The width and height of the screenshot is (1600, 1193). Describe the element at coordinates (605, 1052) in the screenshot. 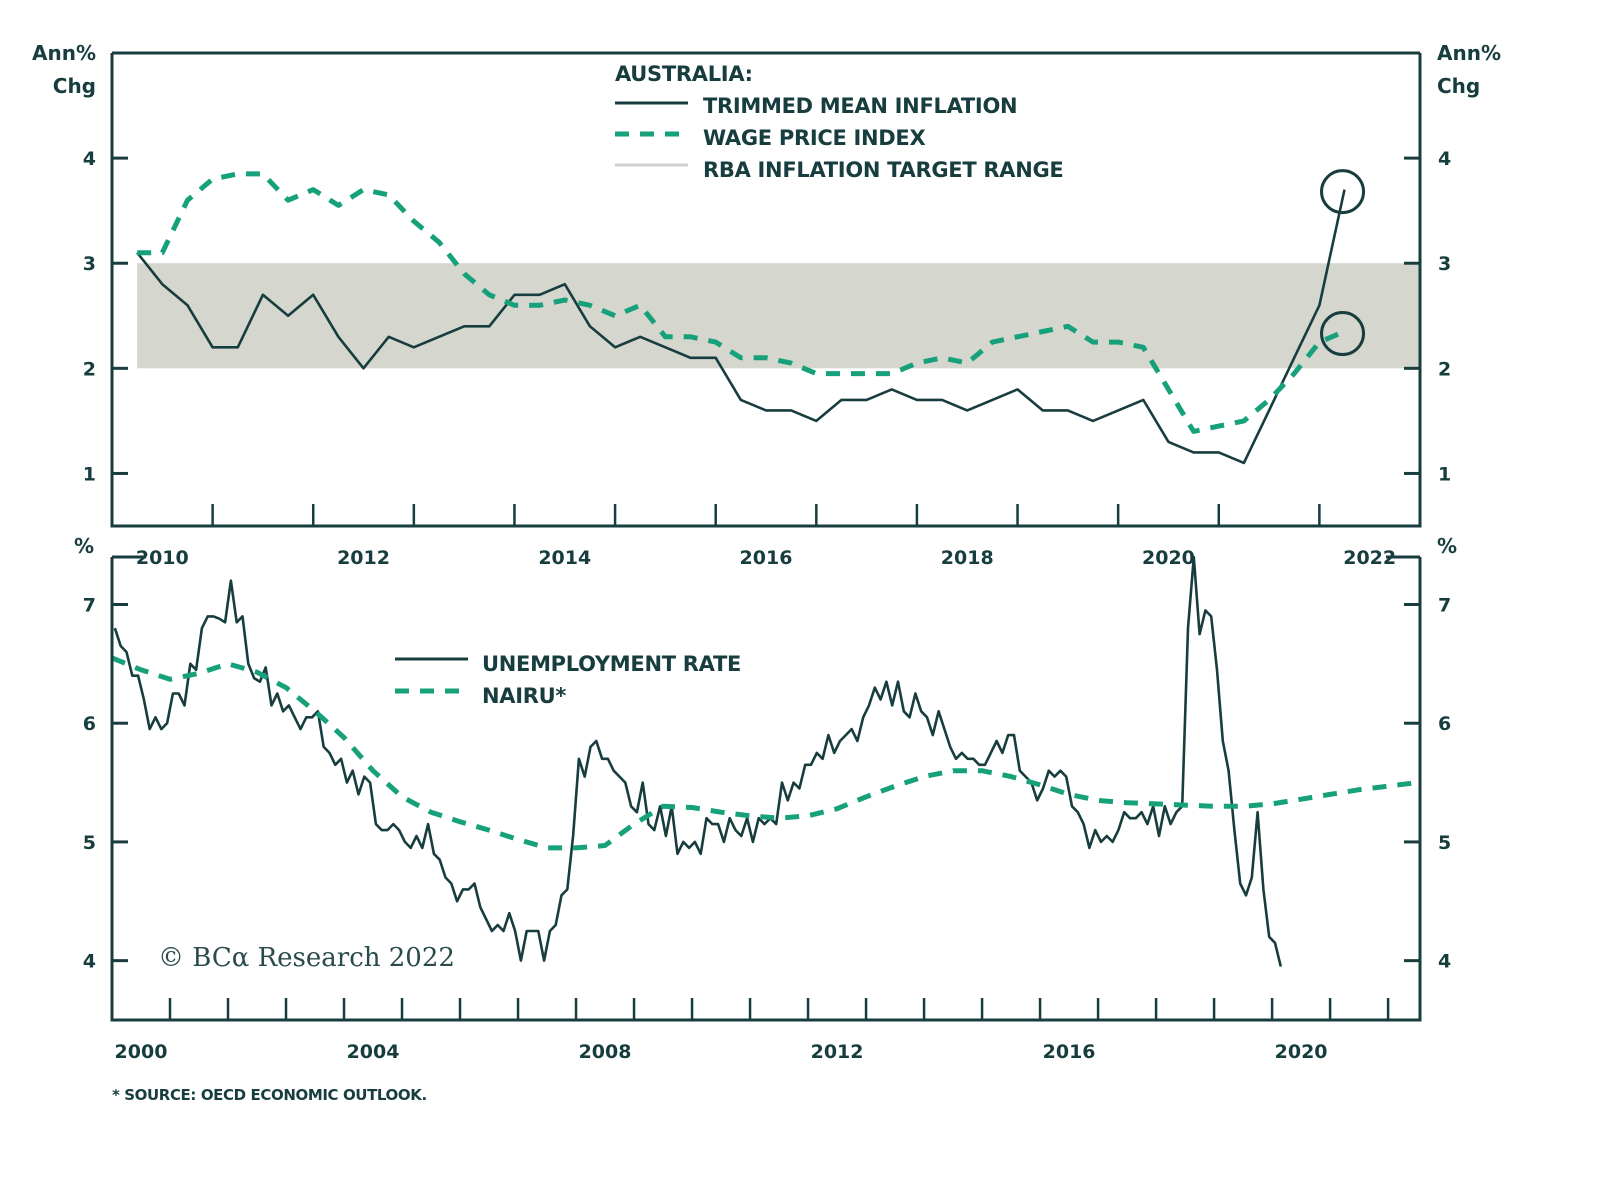

I see `x-tick-label: 2008` at that location.